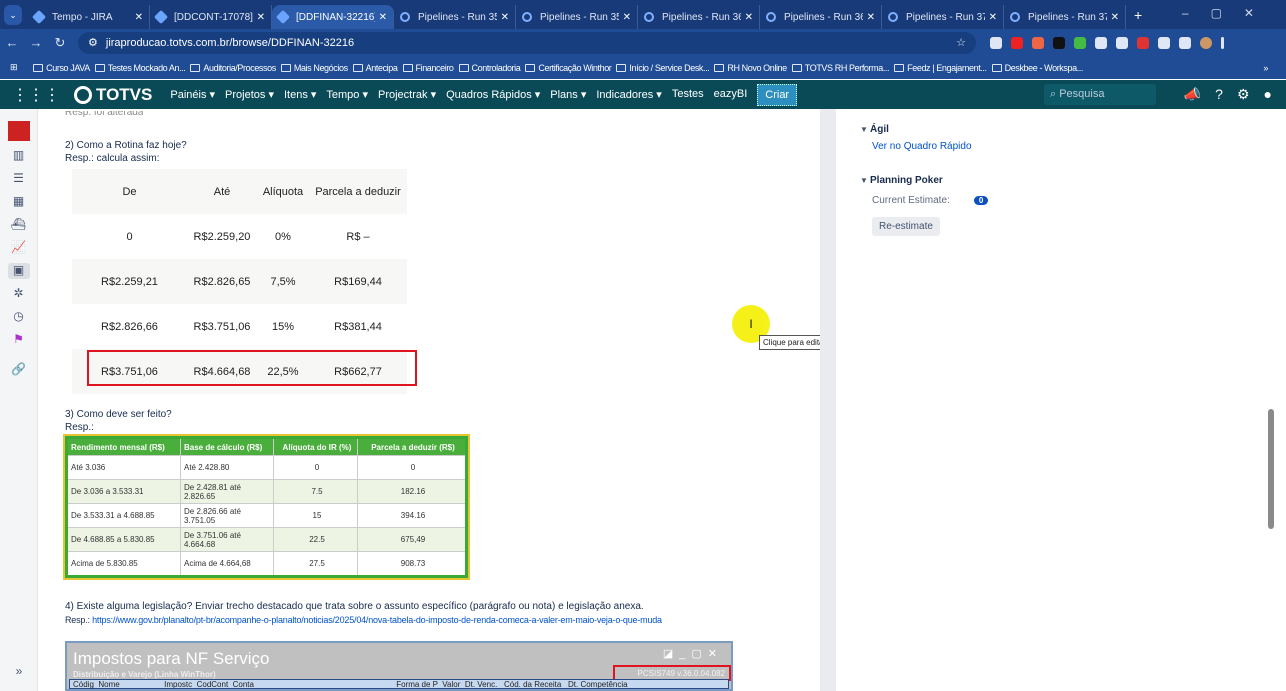 The width and height of the screenshot is (1286, 691). I want to click on back-icon: ←, so click(12, 42).